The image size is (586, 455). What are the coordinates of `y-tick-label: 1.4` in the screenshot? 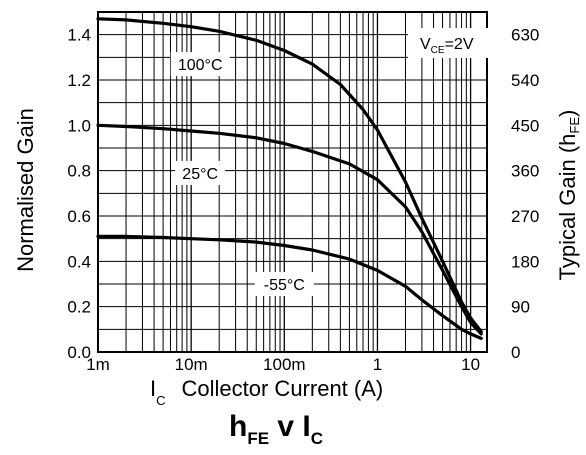 It's located at (79, 35).